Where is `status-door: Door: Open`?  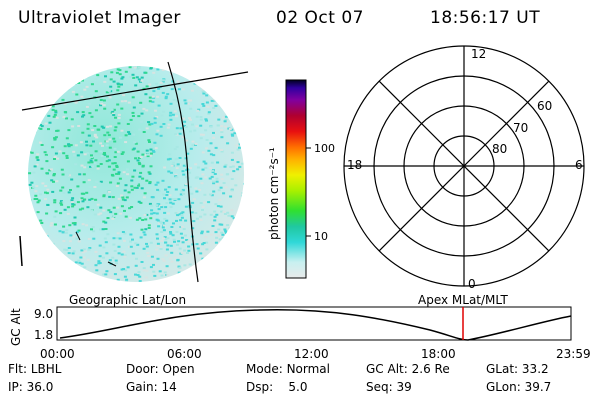 status-door: Door: Open is located at coordinates (160, 369).